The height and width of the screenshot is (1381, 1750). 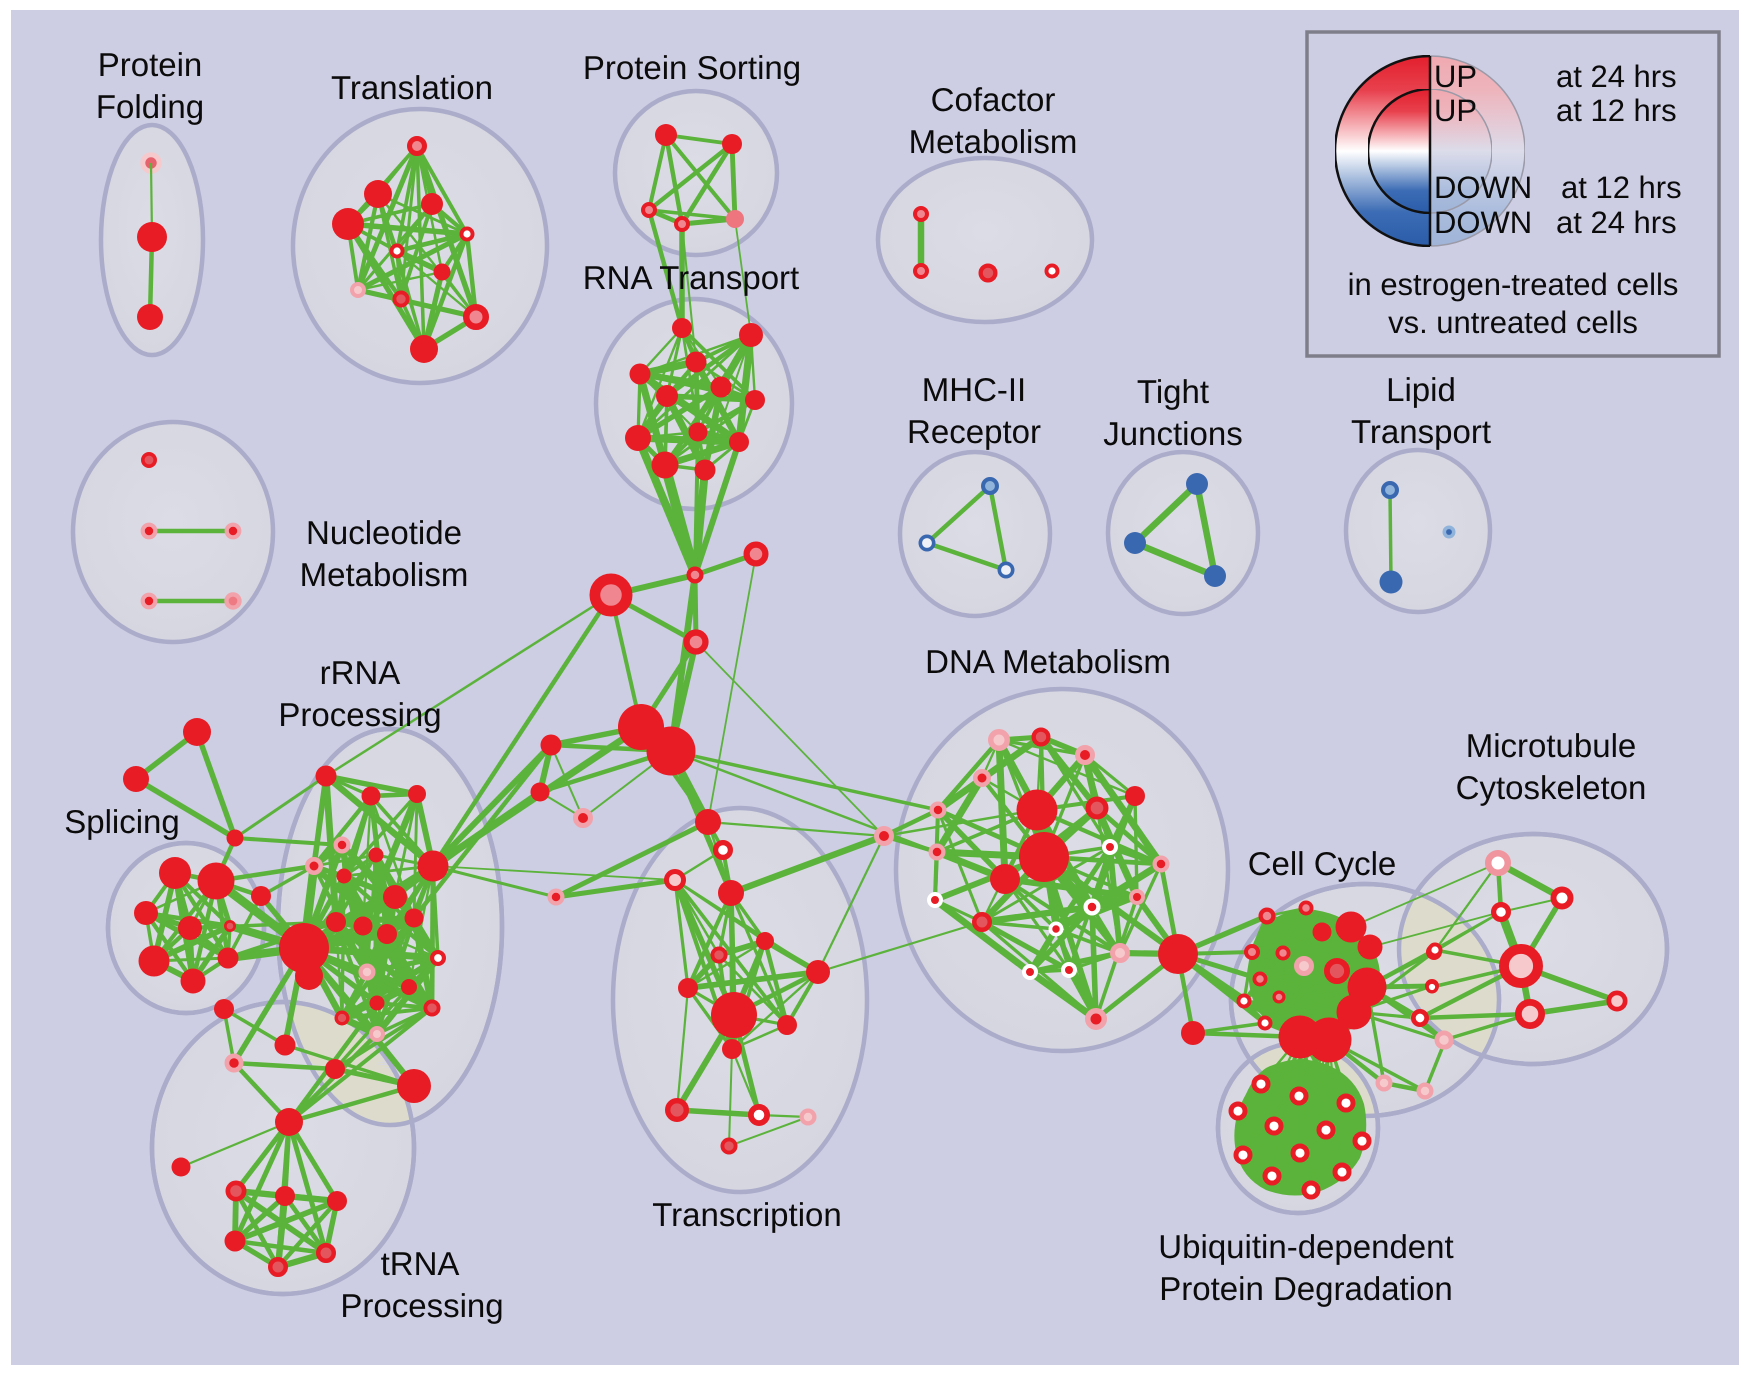 I want to click on svg-text: Folding, so click(x=150, y=106).